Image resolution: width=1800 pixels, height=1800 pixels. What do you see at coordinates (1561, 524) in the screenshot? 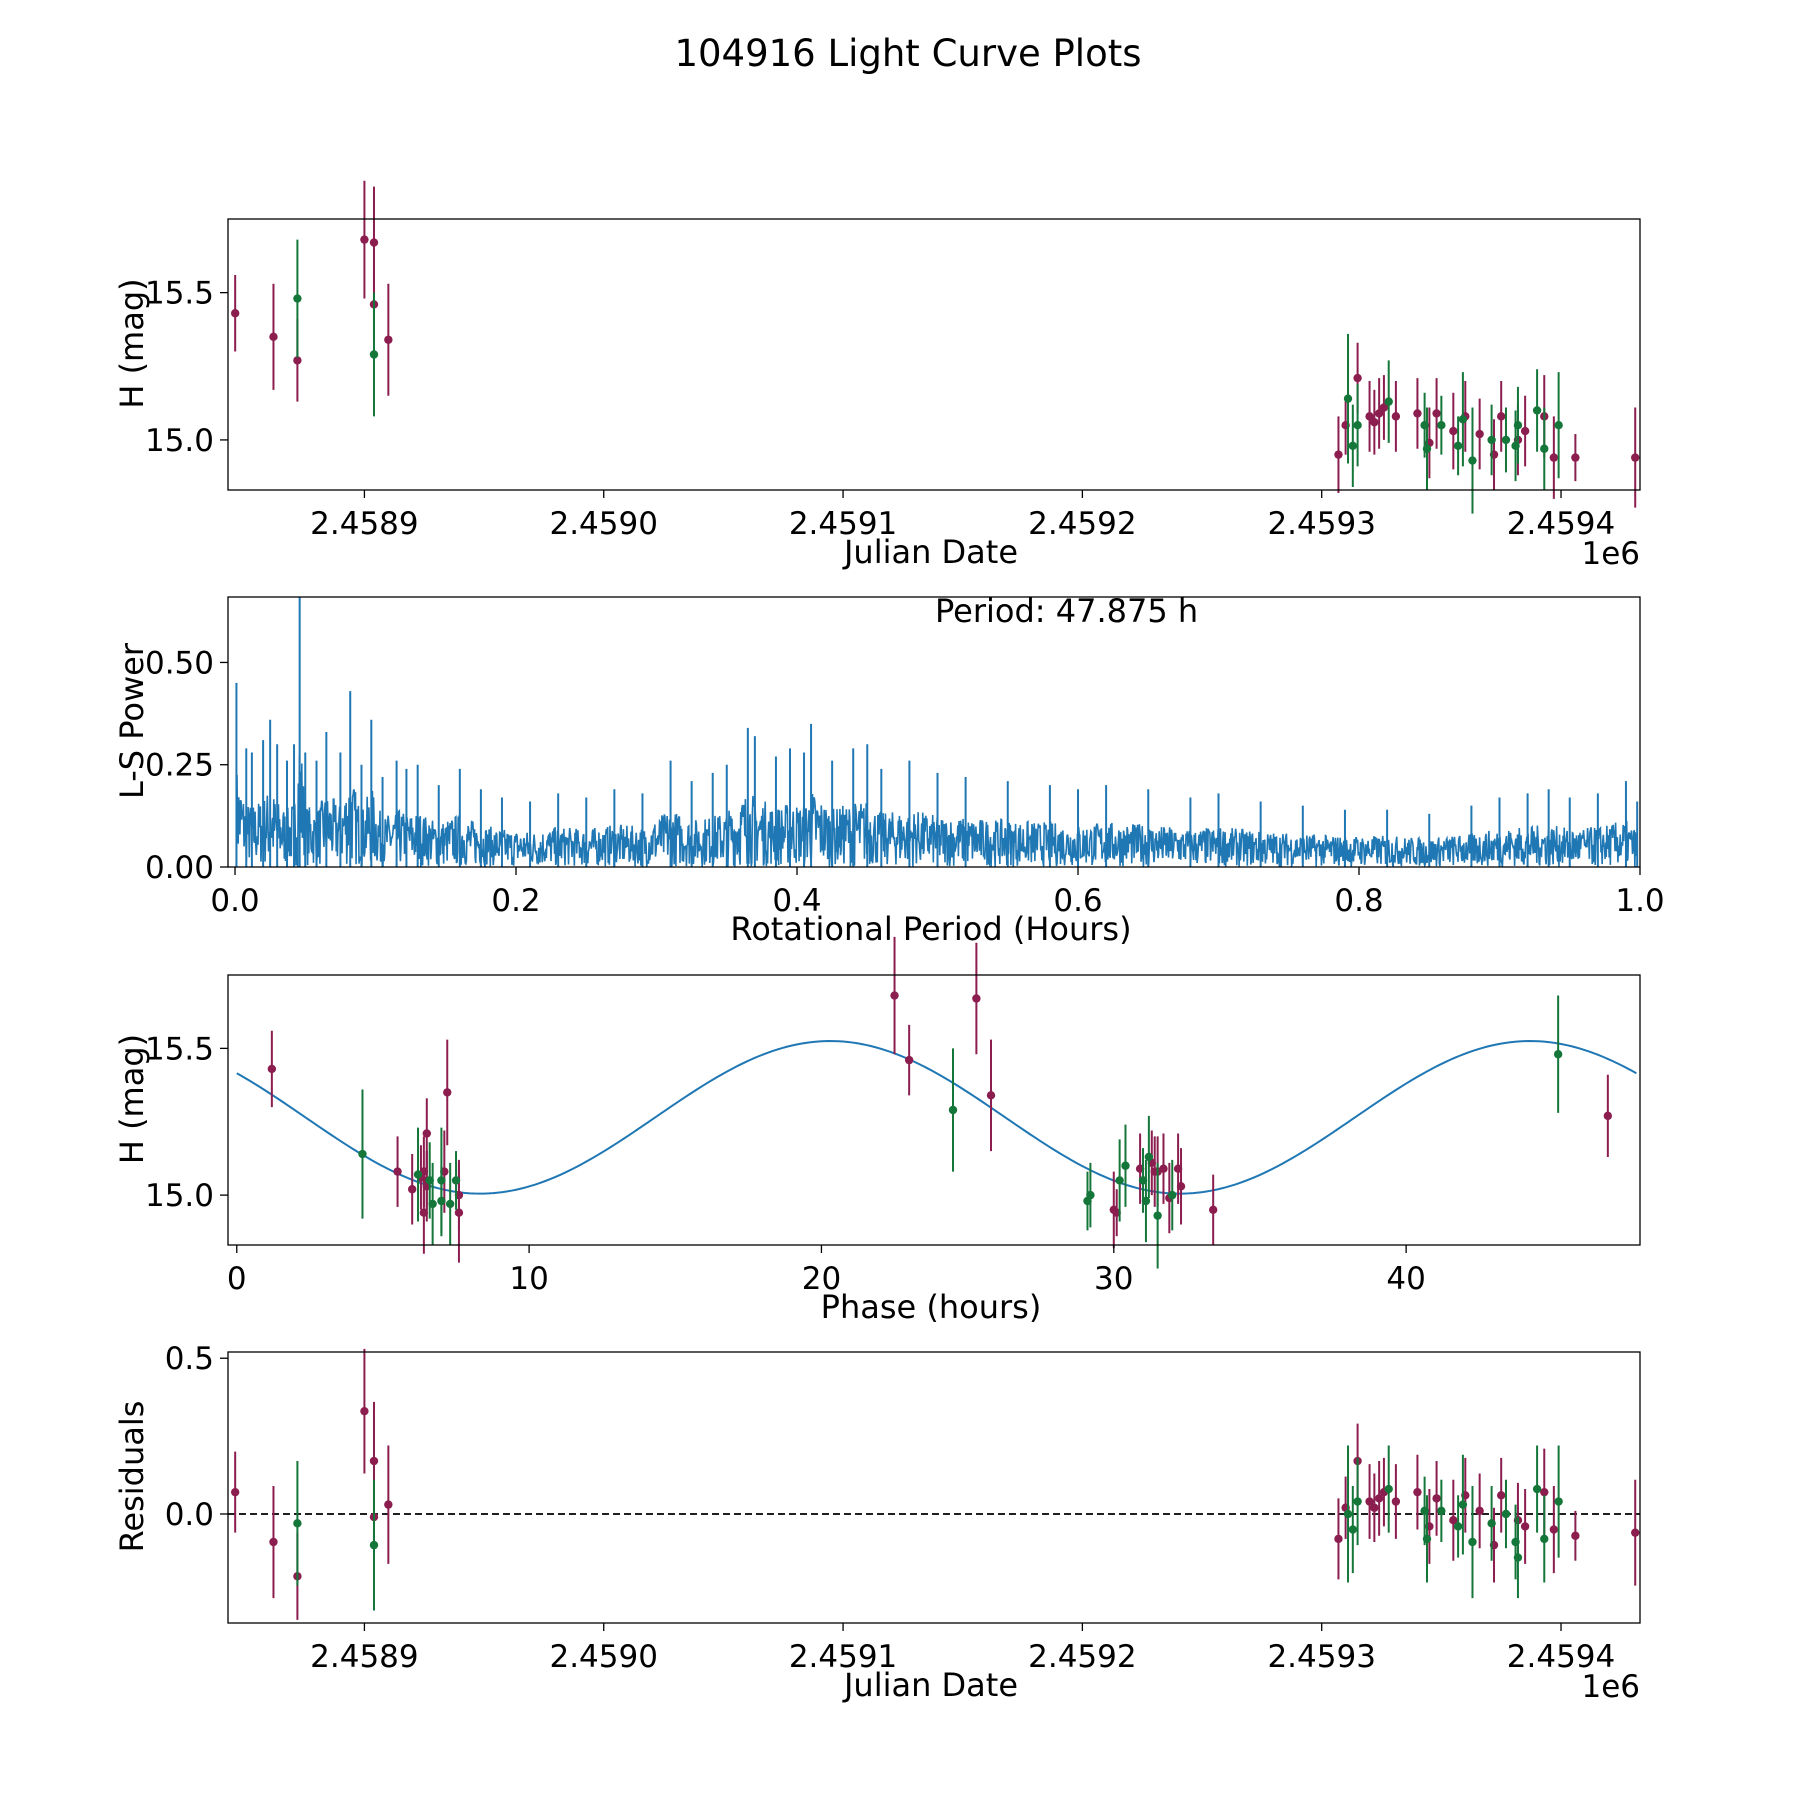
I see `x-tick-label: 2.4594` at bounding box center [1561, 524].